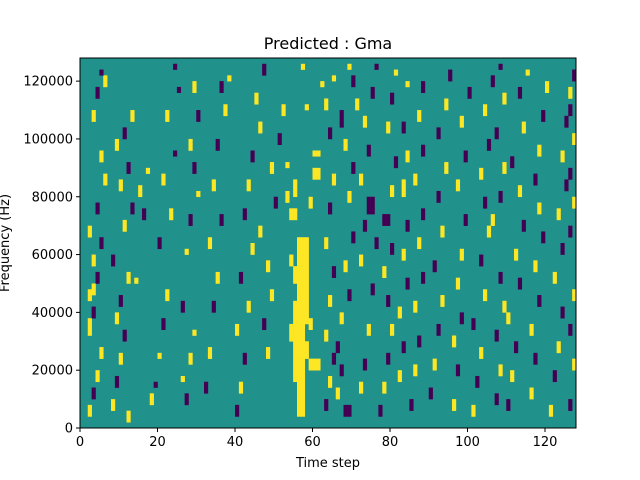 The height and width of the screenshot is (480, 640). I want to click on x-tick-label: 20, so click(157, 442).